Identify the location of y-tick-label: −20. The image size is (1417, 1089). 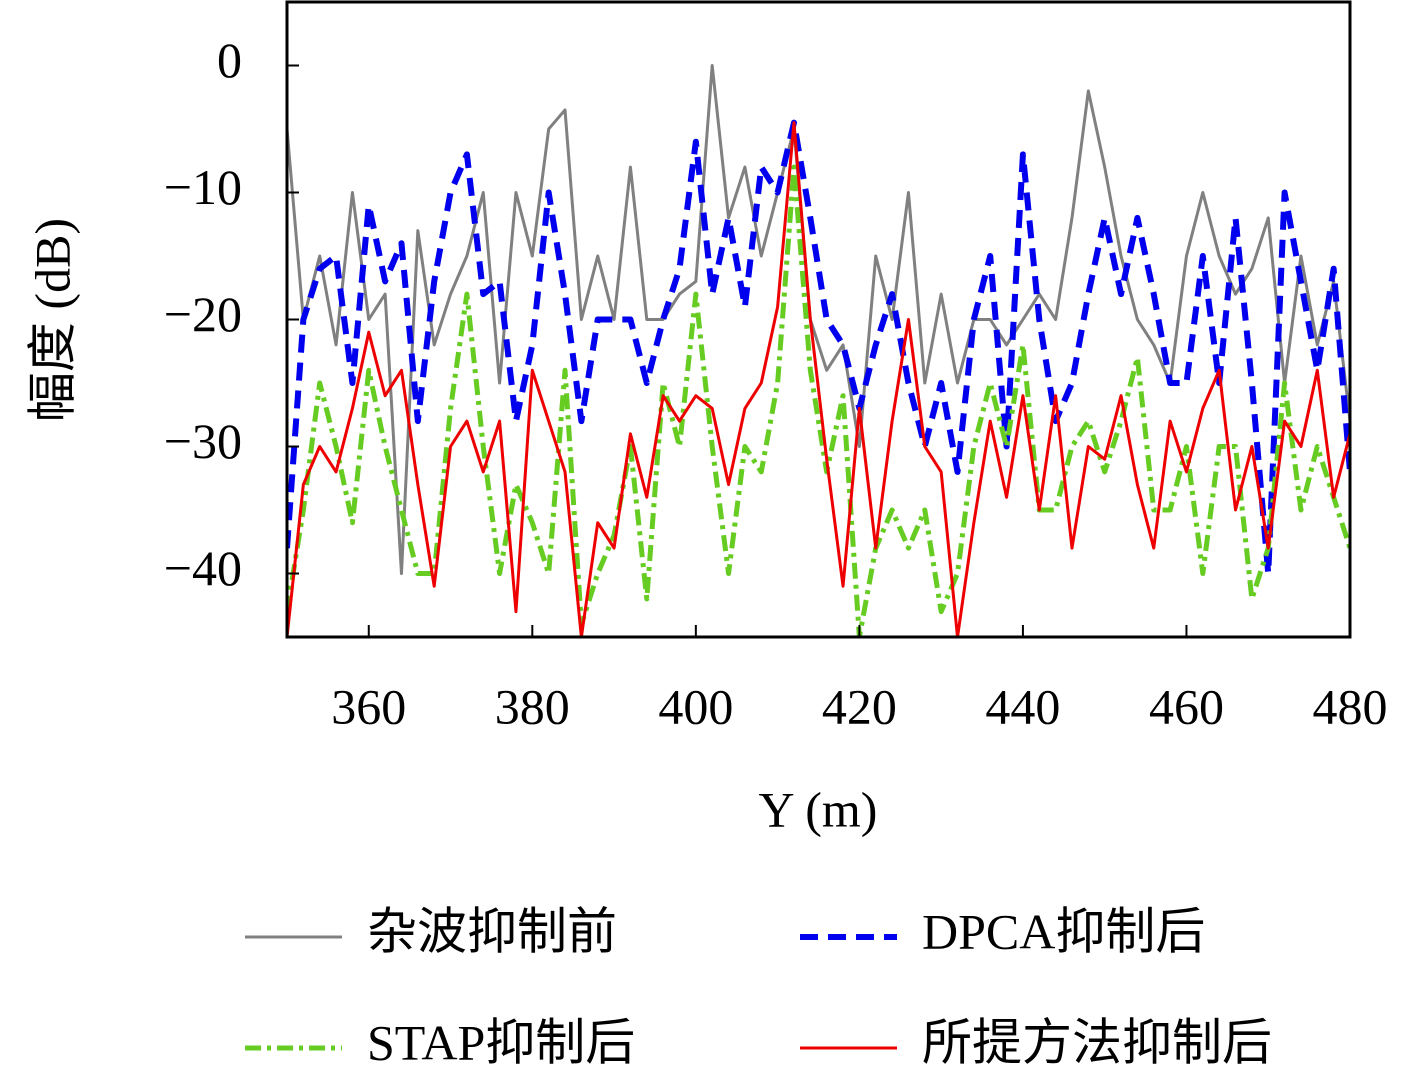
(203, 314).